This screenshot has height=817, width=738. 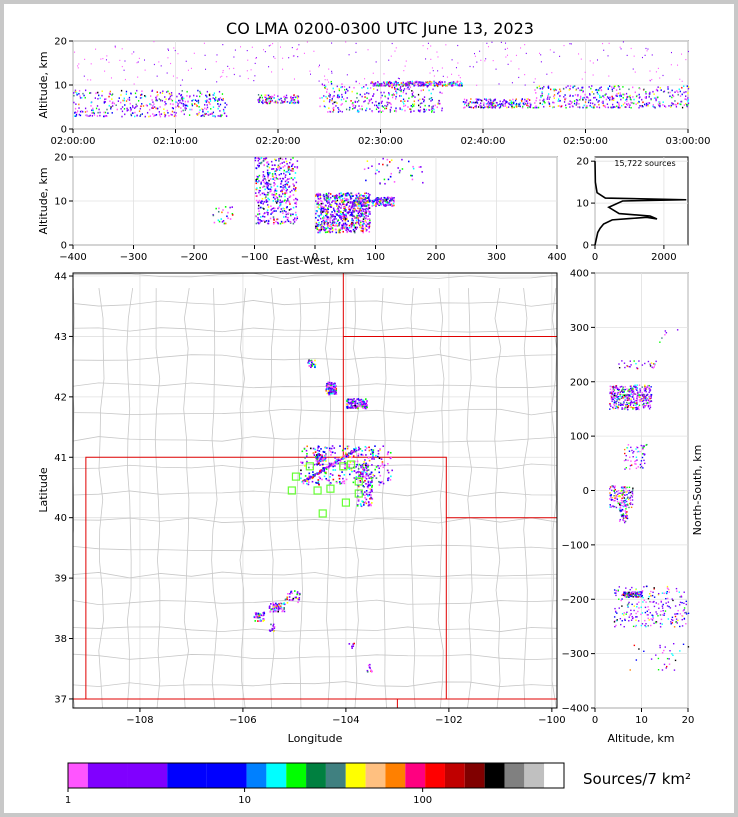 What do you see at coordinates (441, 498) in the screenshot?
I see `county-line` at bounding box center [441, 498].